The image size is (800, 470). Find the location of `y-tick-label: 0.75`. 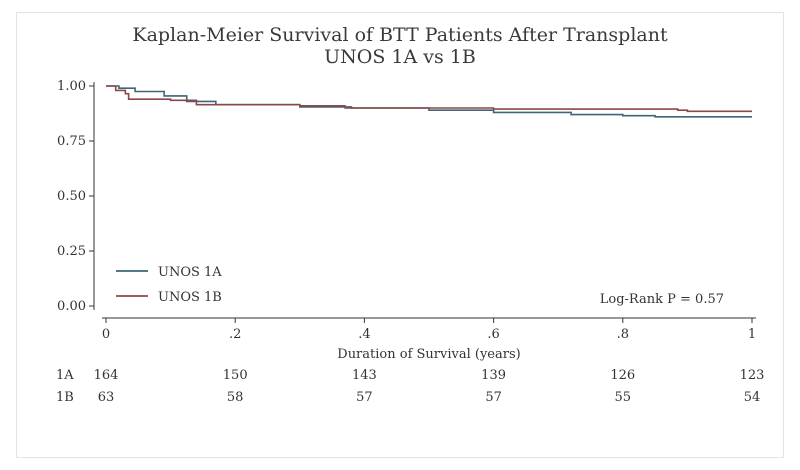

y-tick-label: 0.75 is located at coordinates (71, 141).